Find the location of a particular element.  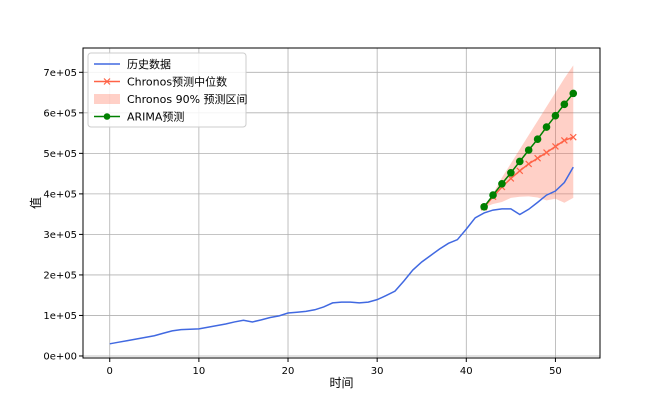

y-tick-label: 4e+05 is located at coordinates (60, 194).